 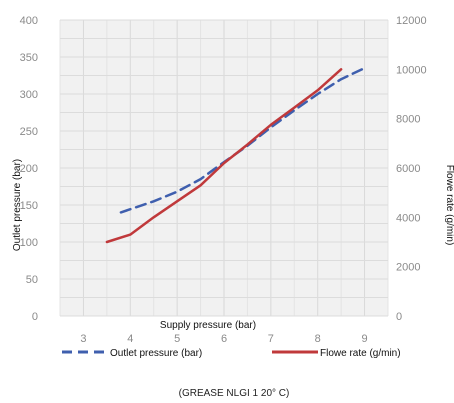 What do you see at coordinates (234, 393) in the screenshot?
I see `chart-caption: (GREASE NLGI 1 20° C)` at bounding box center [234, 393].